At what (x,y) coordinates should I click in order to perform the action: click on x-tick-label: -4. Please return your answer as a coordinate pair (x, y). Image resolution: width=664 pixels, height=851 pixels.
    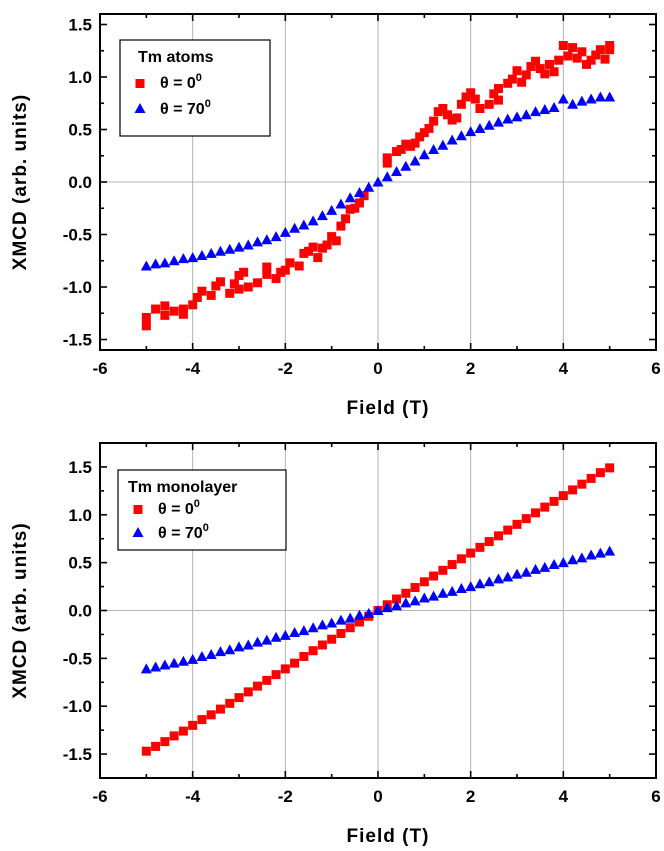
    Looking at the image, I should click on (193, 368).